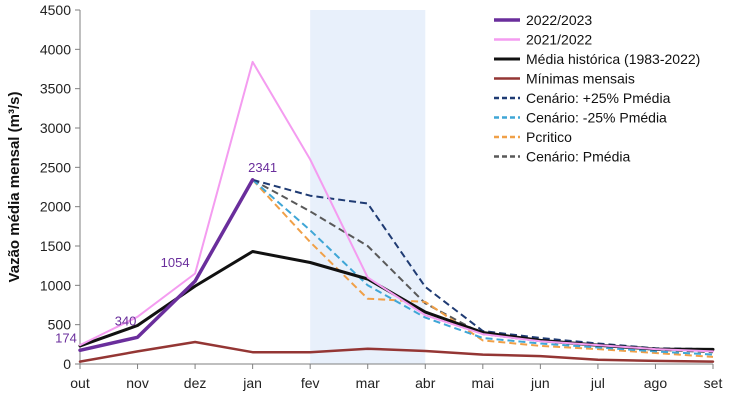 Image resolution: width=730 pixels, height=407 pixels. What do you see at coordinates (137, 383) in the screenshot?
I see `x-tick-label-nov: nov` at bounding box center [137, 383].